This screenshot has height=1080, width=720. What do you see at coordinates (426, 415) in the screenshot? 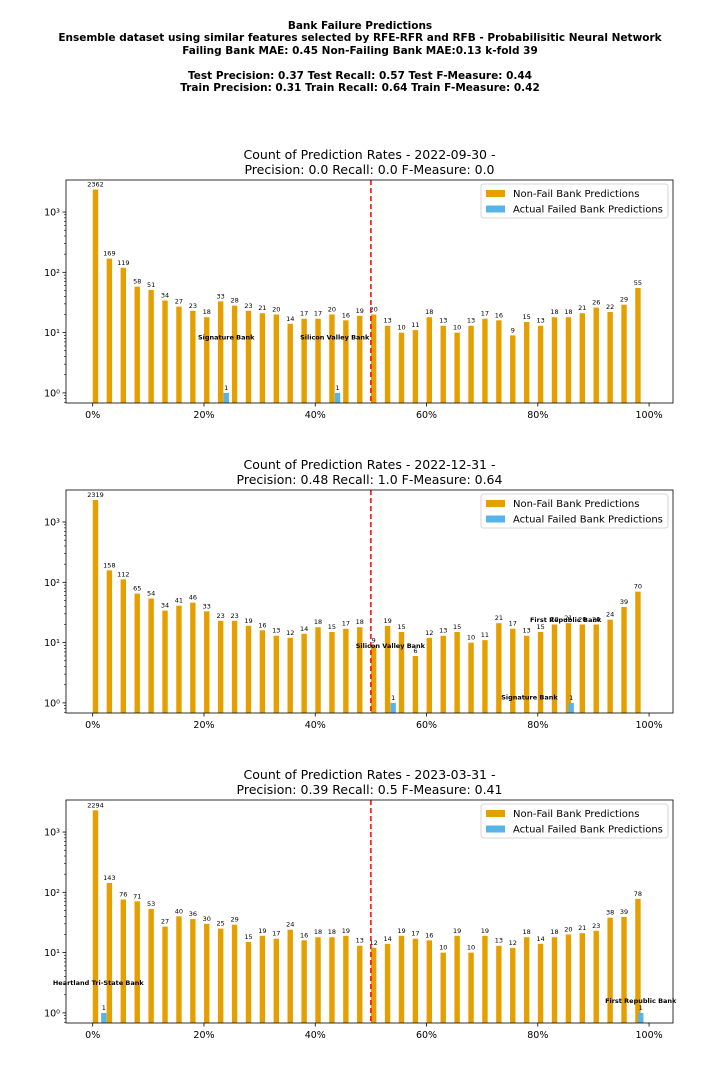
I see `x-tick-label: 60%` at bounding box center [426, 415].